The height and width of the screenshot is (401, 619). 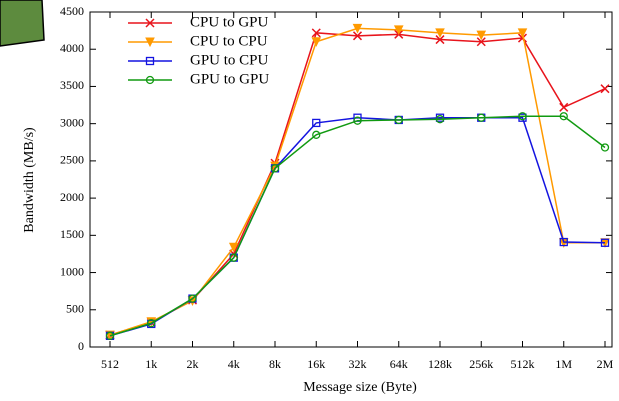 What do you see at coordinates (72, 48) in the screenshot?
I see `y-tick-label: 4000` at bounding box center [72, 48].